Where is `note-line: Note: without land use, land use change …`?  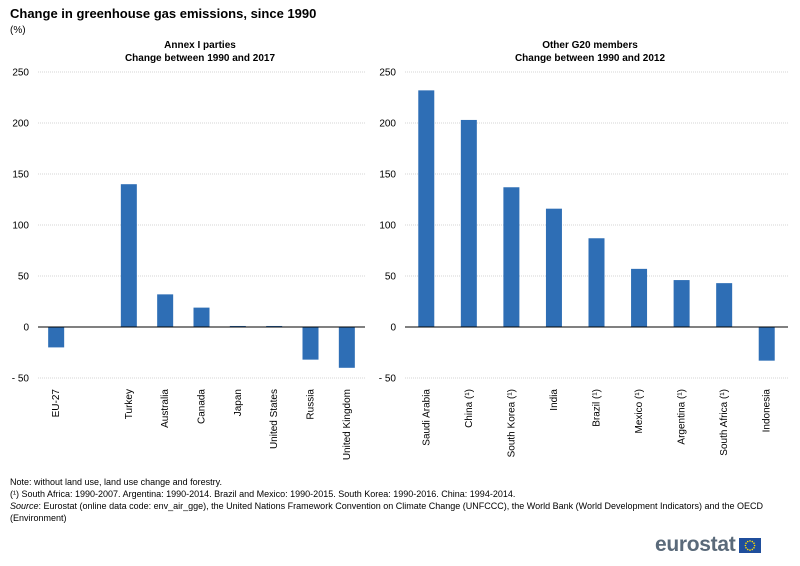
note-line: Note: without land use, land use change … is located at coordinates (116, 482).